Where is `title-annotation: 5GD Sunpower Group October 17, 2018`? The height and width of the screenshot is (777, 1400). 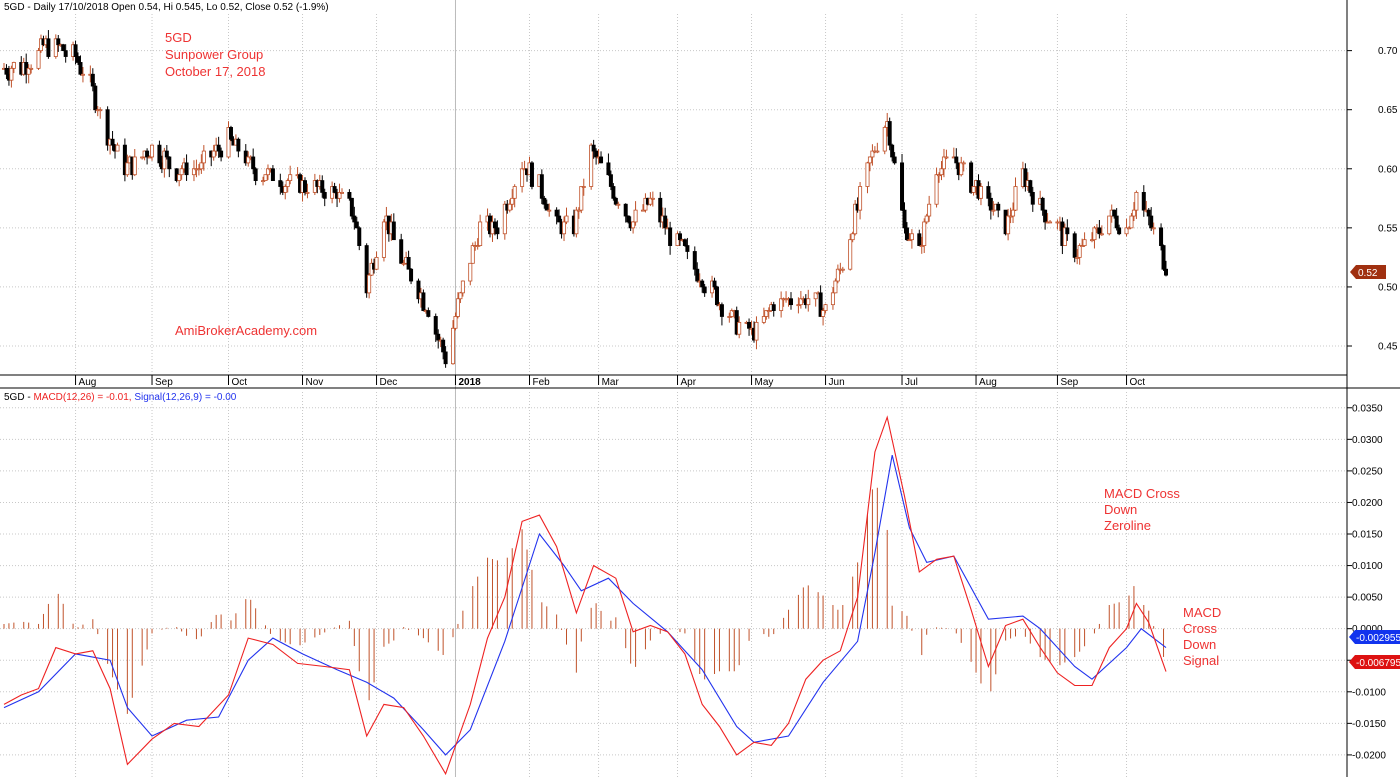
title-annotation: 5GD Sunpower Group October 17, 2018 is located at coordinates (216, 54).